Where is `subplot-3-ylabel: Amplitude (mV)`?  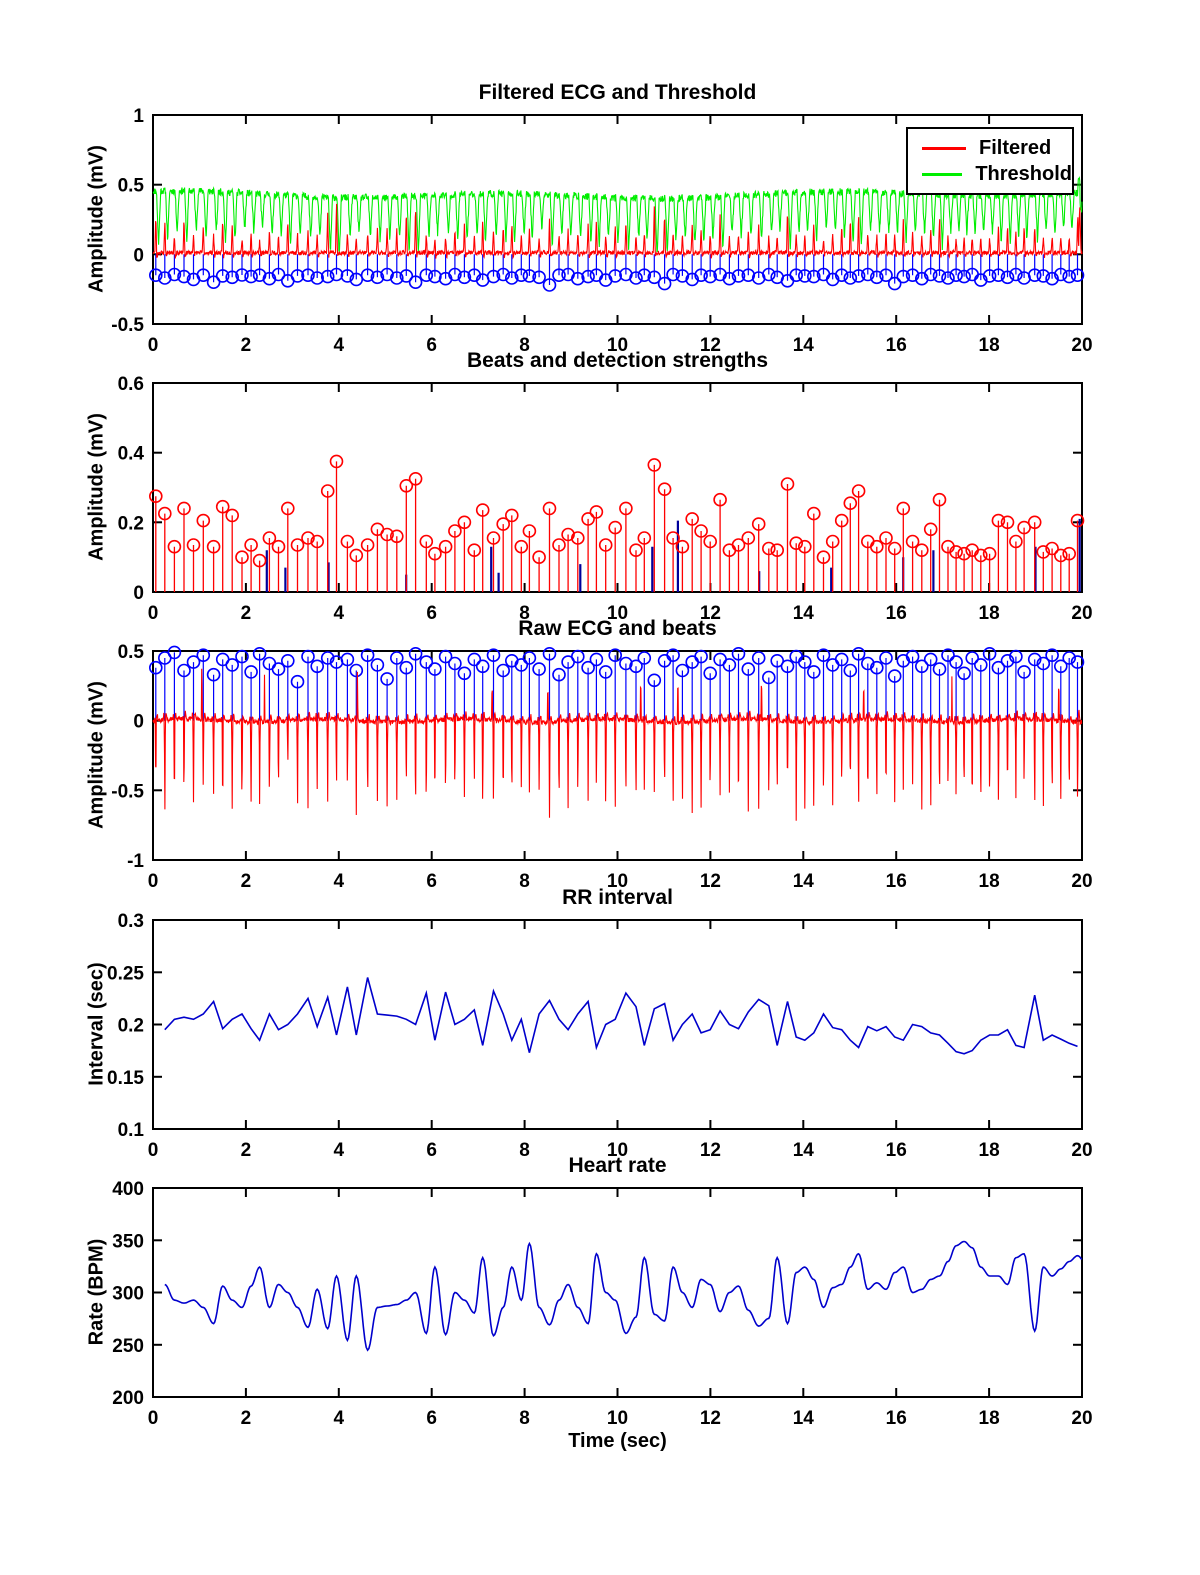
subplot-3-ylabel: Amplitude (mV) is located at coordinates (96, 755).